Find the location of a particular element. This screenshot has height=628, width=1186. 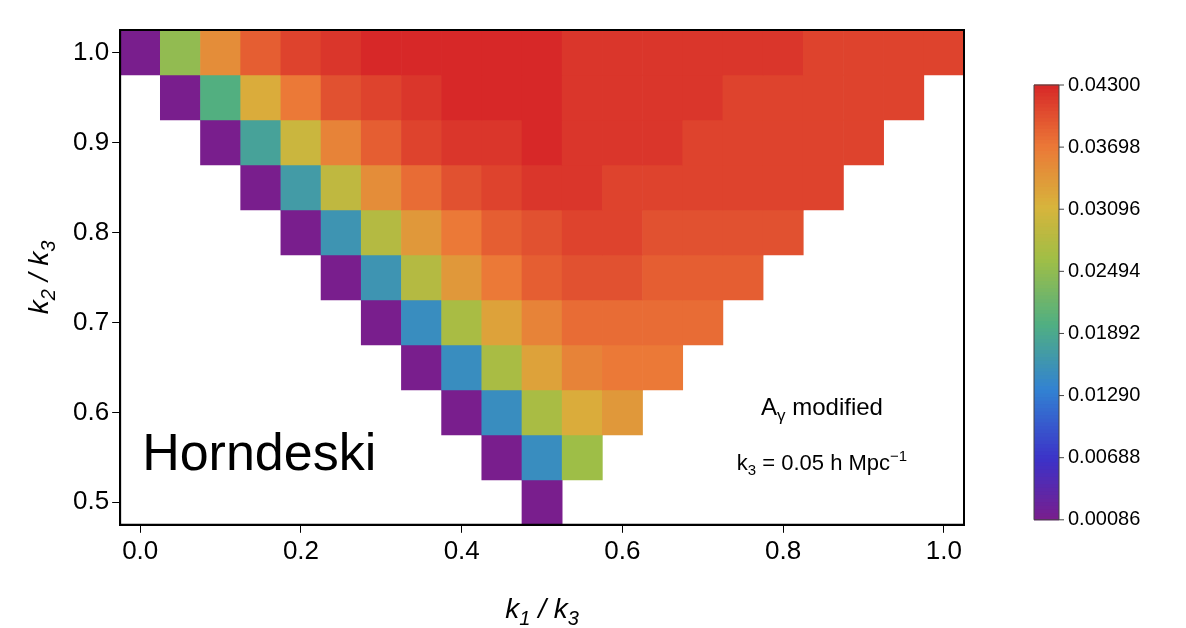

y-tick-label: 0.6 is located at coordinates (91, 410).